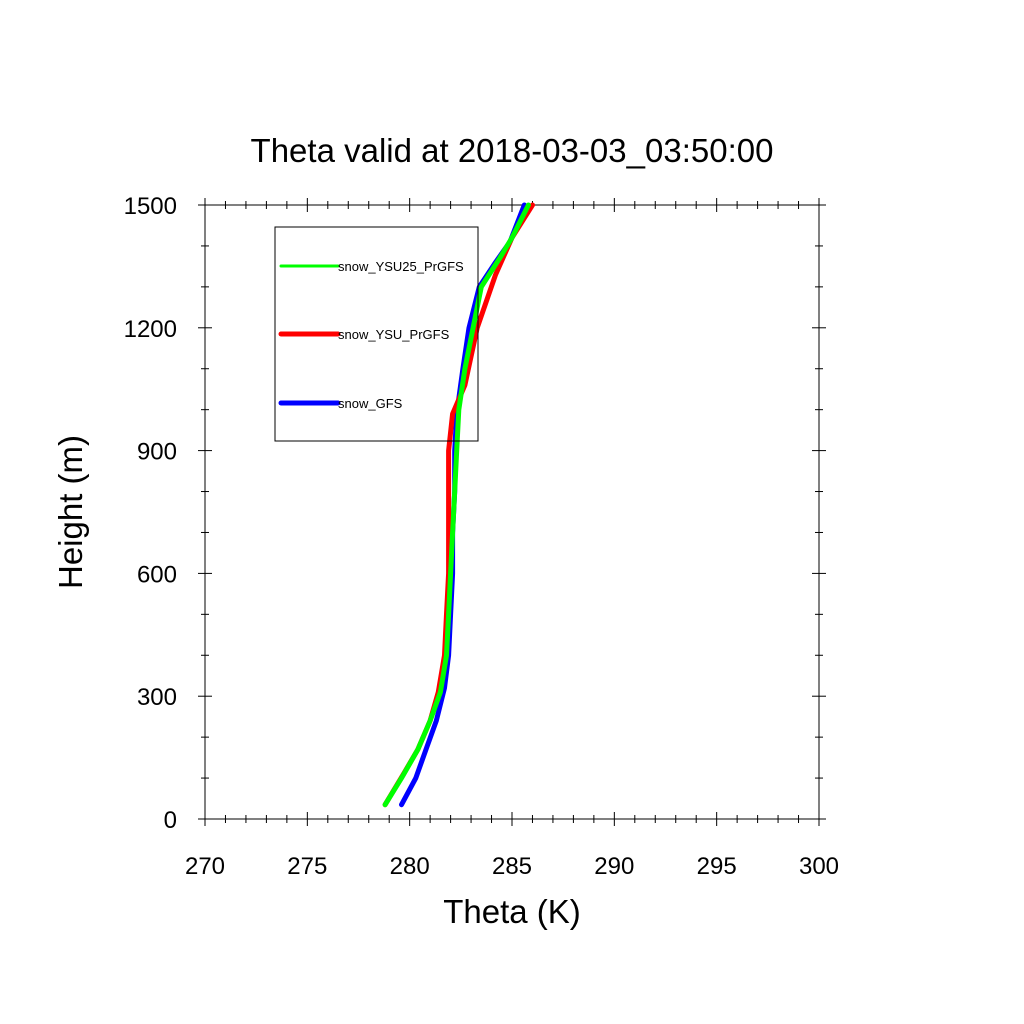 The height and width of the screenshot is (1024, 1024). Describe the element at coordinates (157, 452) in the screenshot. I see `y-tick-label: 900` at that location.